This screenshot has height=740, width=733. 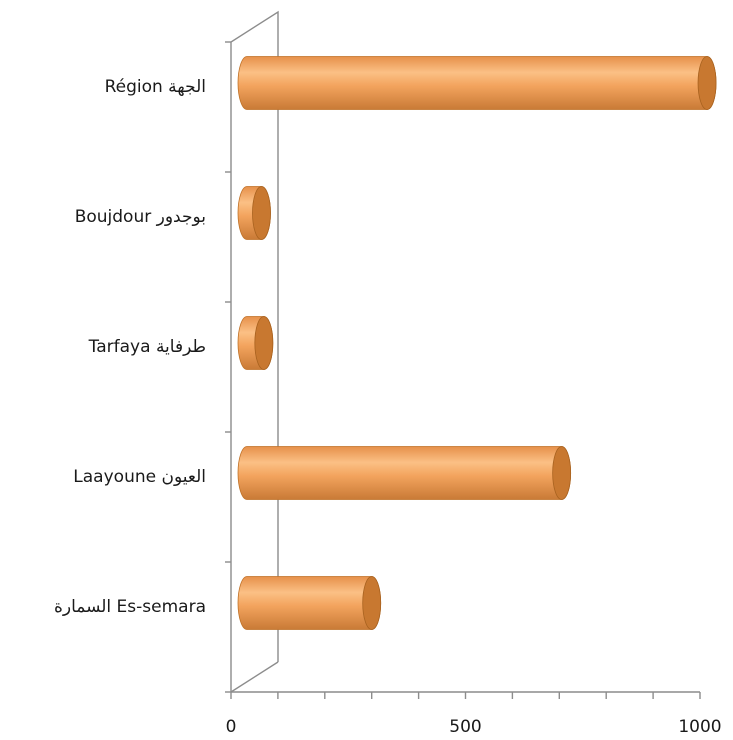 I want to click on category-label: Tarfaya طرفاية, so click(x=147, y=347).